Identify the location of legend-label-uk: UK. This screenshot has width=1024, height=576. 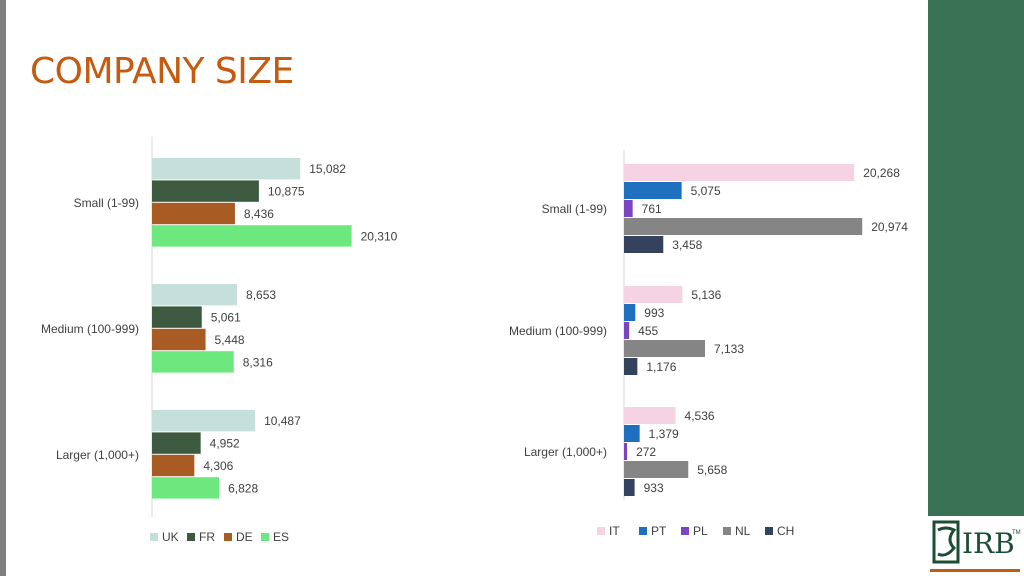
(170, 537).